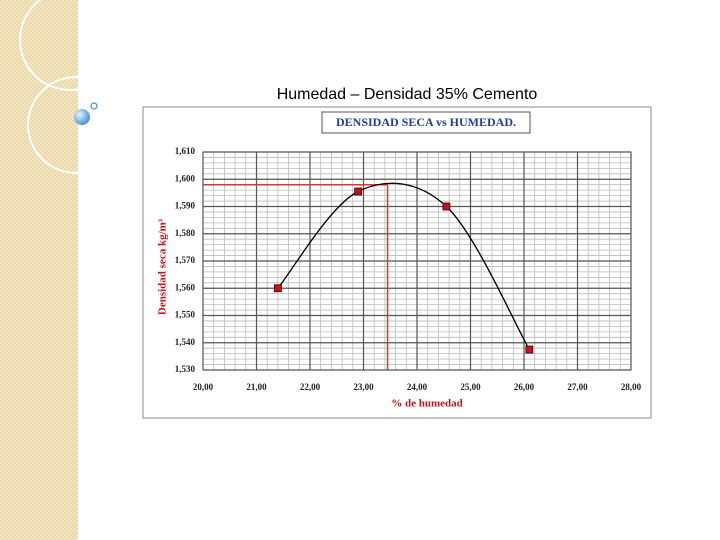  Describe the element at coordinates (185, 206) in the screenshot. I see `y-tick-label: 1,590` at that location.